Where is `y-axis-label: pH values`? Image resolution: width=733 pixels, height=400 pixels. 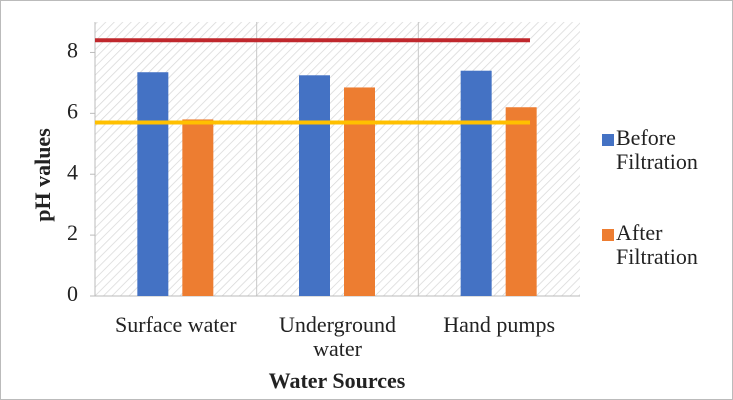 y-axis-label: pH values is located at coordinates (42, 175).